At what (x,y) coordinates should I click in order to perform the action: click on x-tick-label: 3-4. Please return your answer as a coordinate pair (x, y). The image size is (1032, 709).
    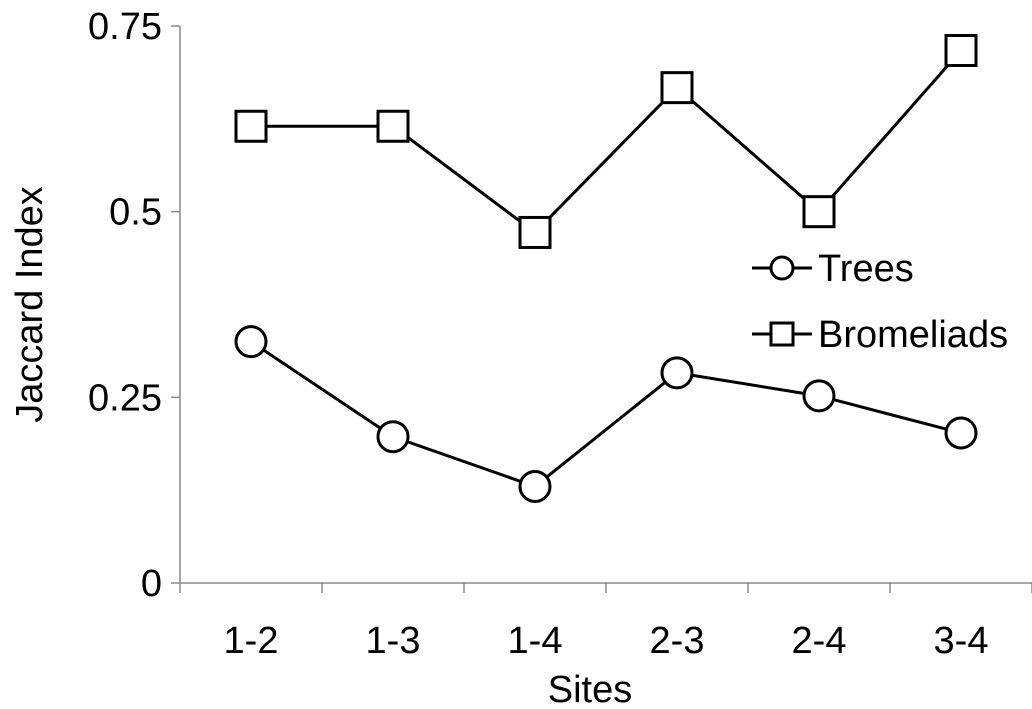
    Looking at the image, I should click on (961, 641).